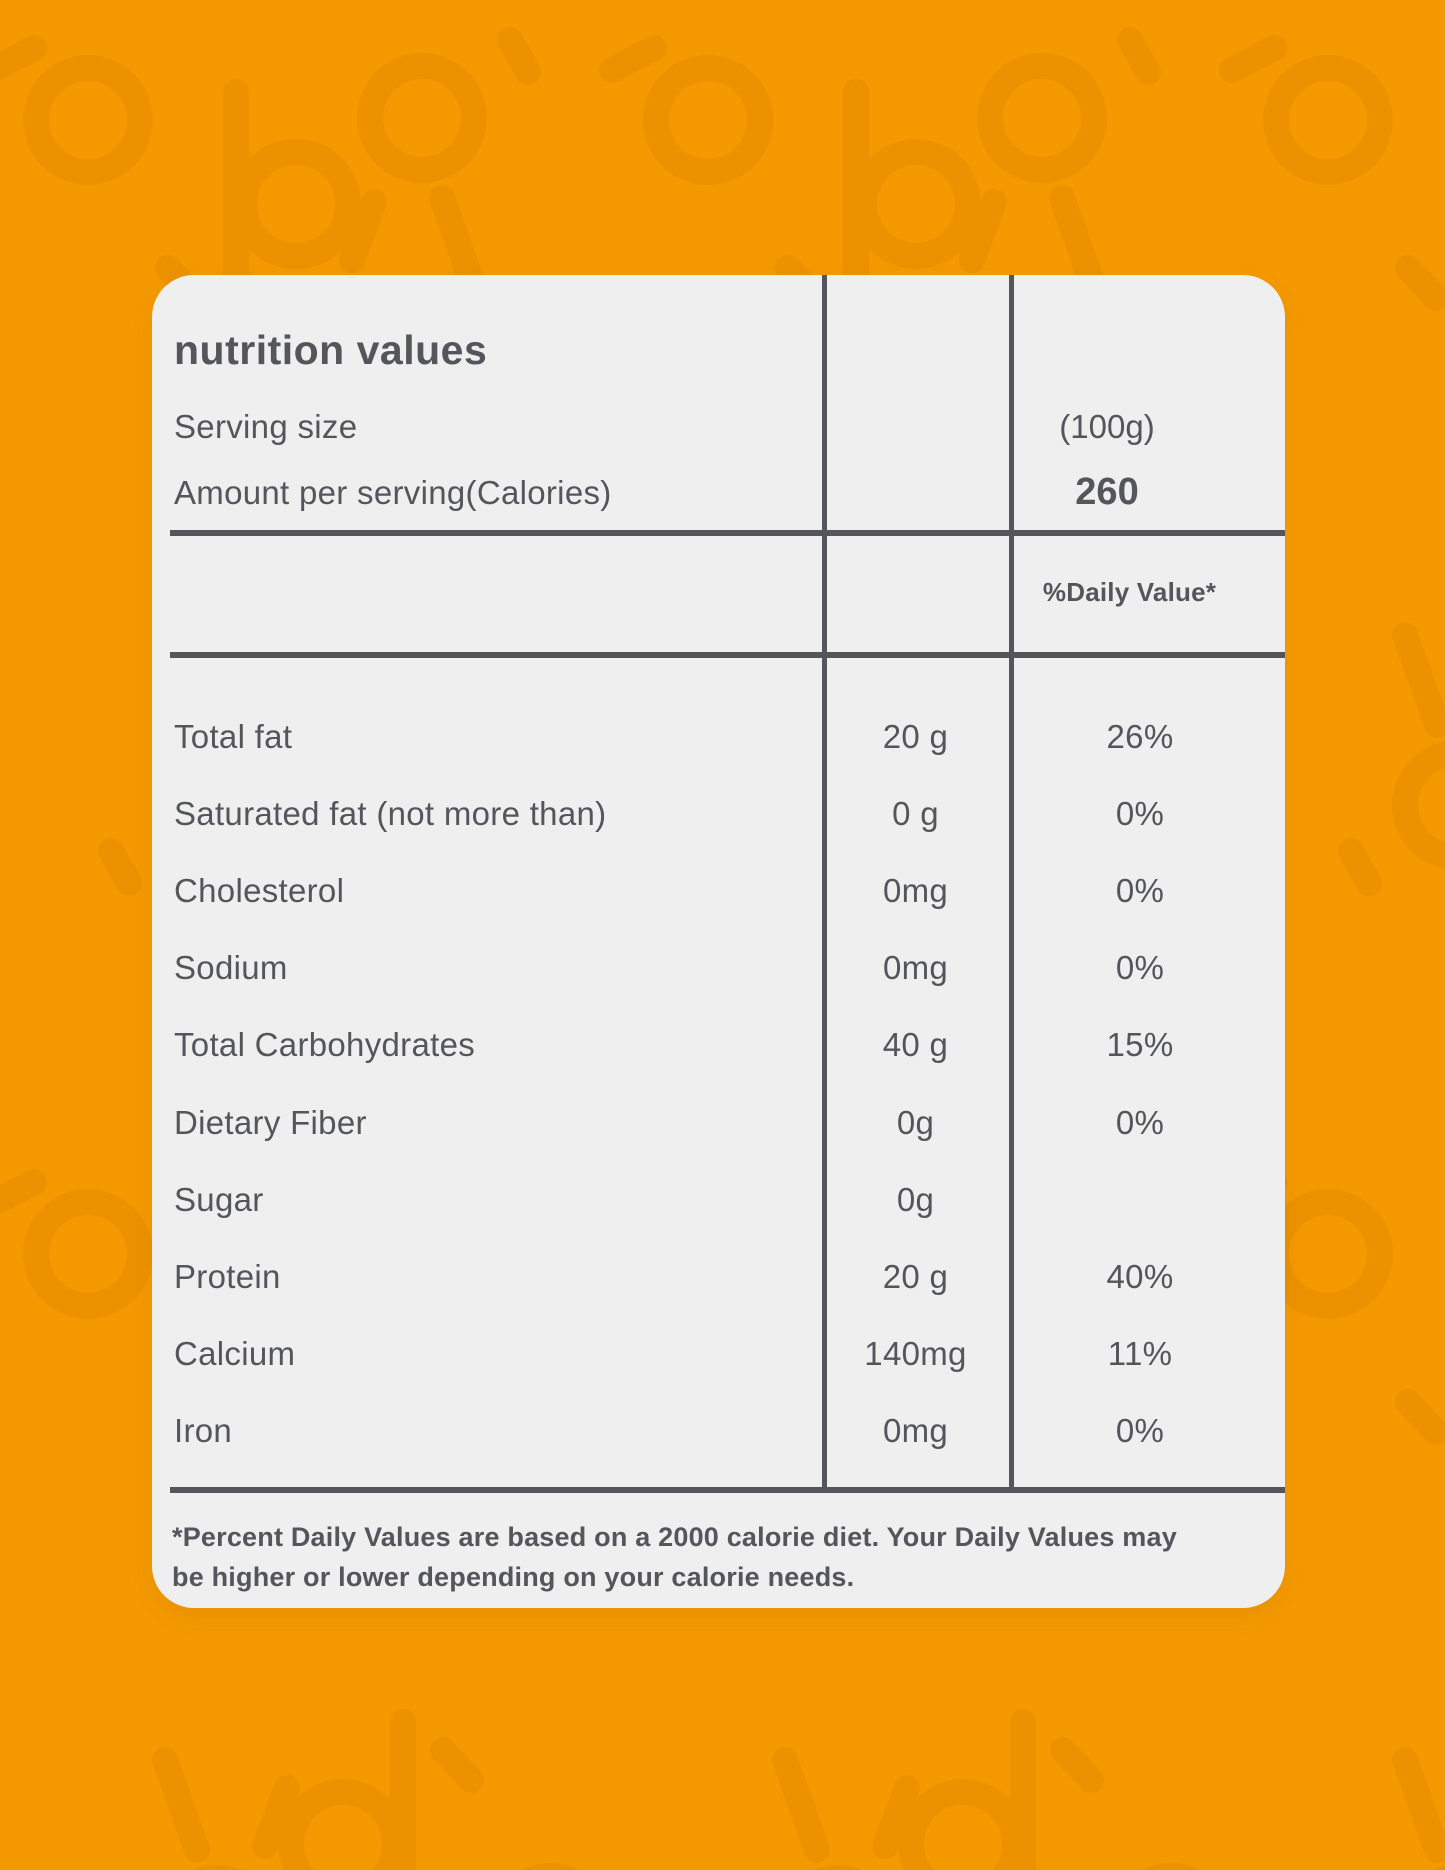 The image size is (1445, 1870). I want to click on serving-size-row: Serving size (100g), so click(718, 427).